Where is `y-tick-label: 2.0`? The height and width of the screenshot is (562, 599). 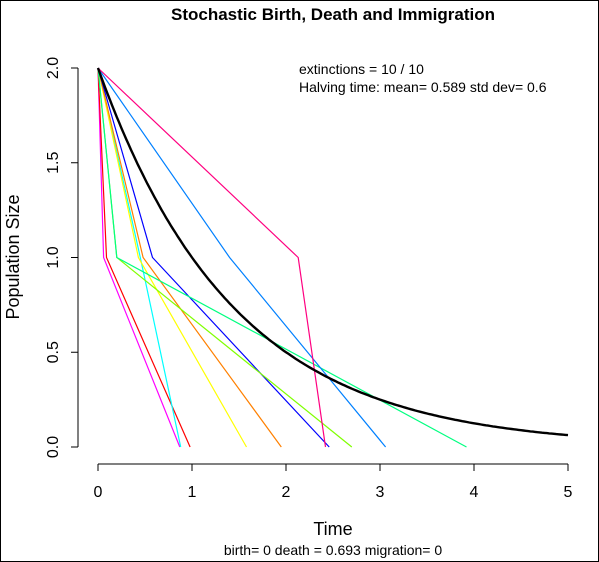 y-tick-label: 2.0 is located at coordinates (53, 68).